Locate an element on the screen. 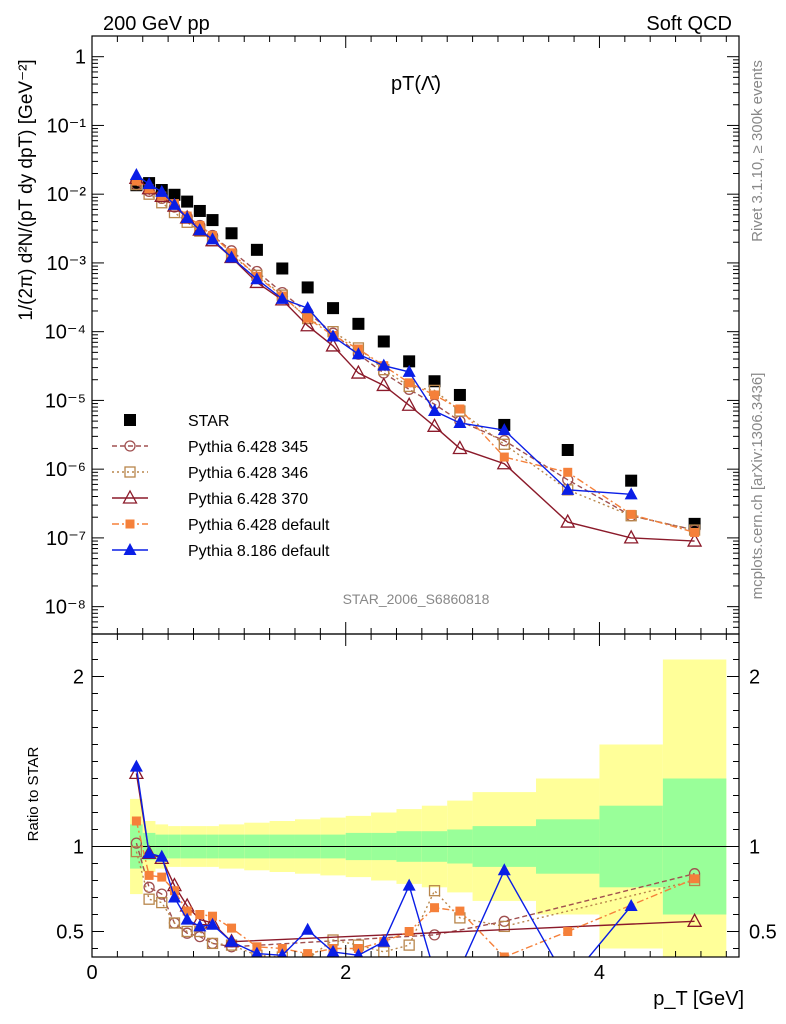 This screenshot has width=786, height=1024. ratio-y-axis-label: Ratio to STAR is located at coordinates (33, 793).